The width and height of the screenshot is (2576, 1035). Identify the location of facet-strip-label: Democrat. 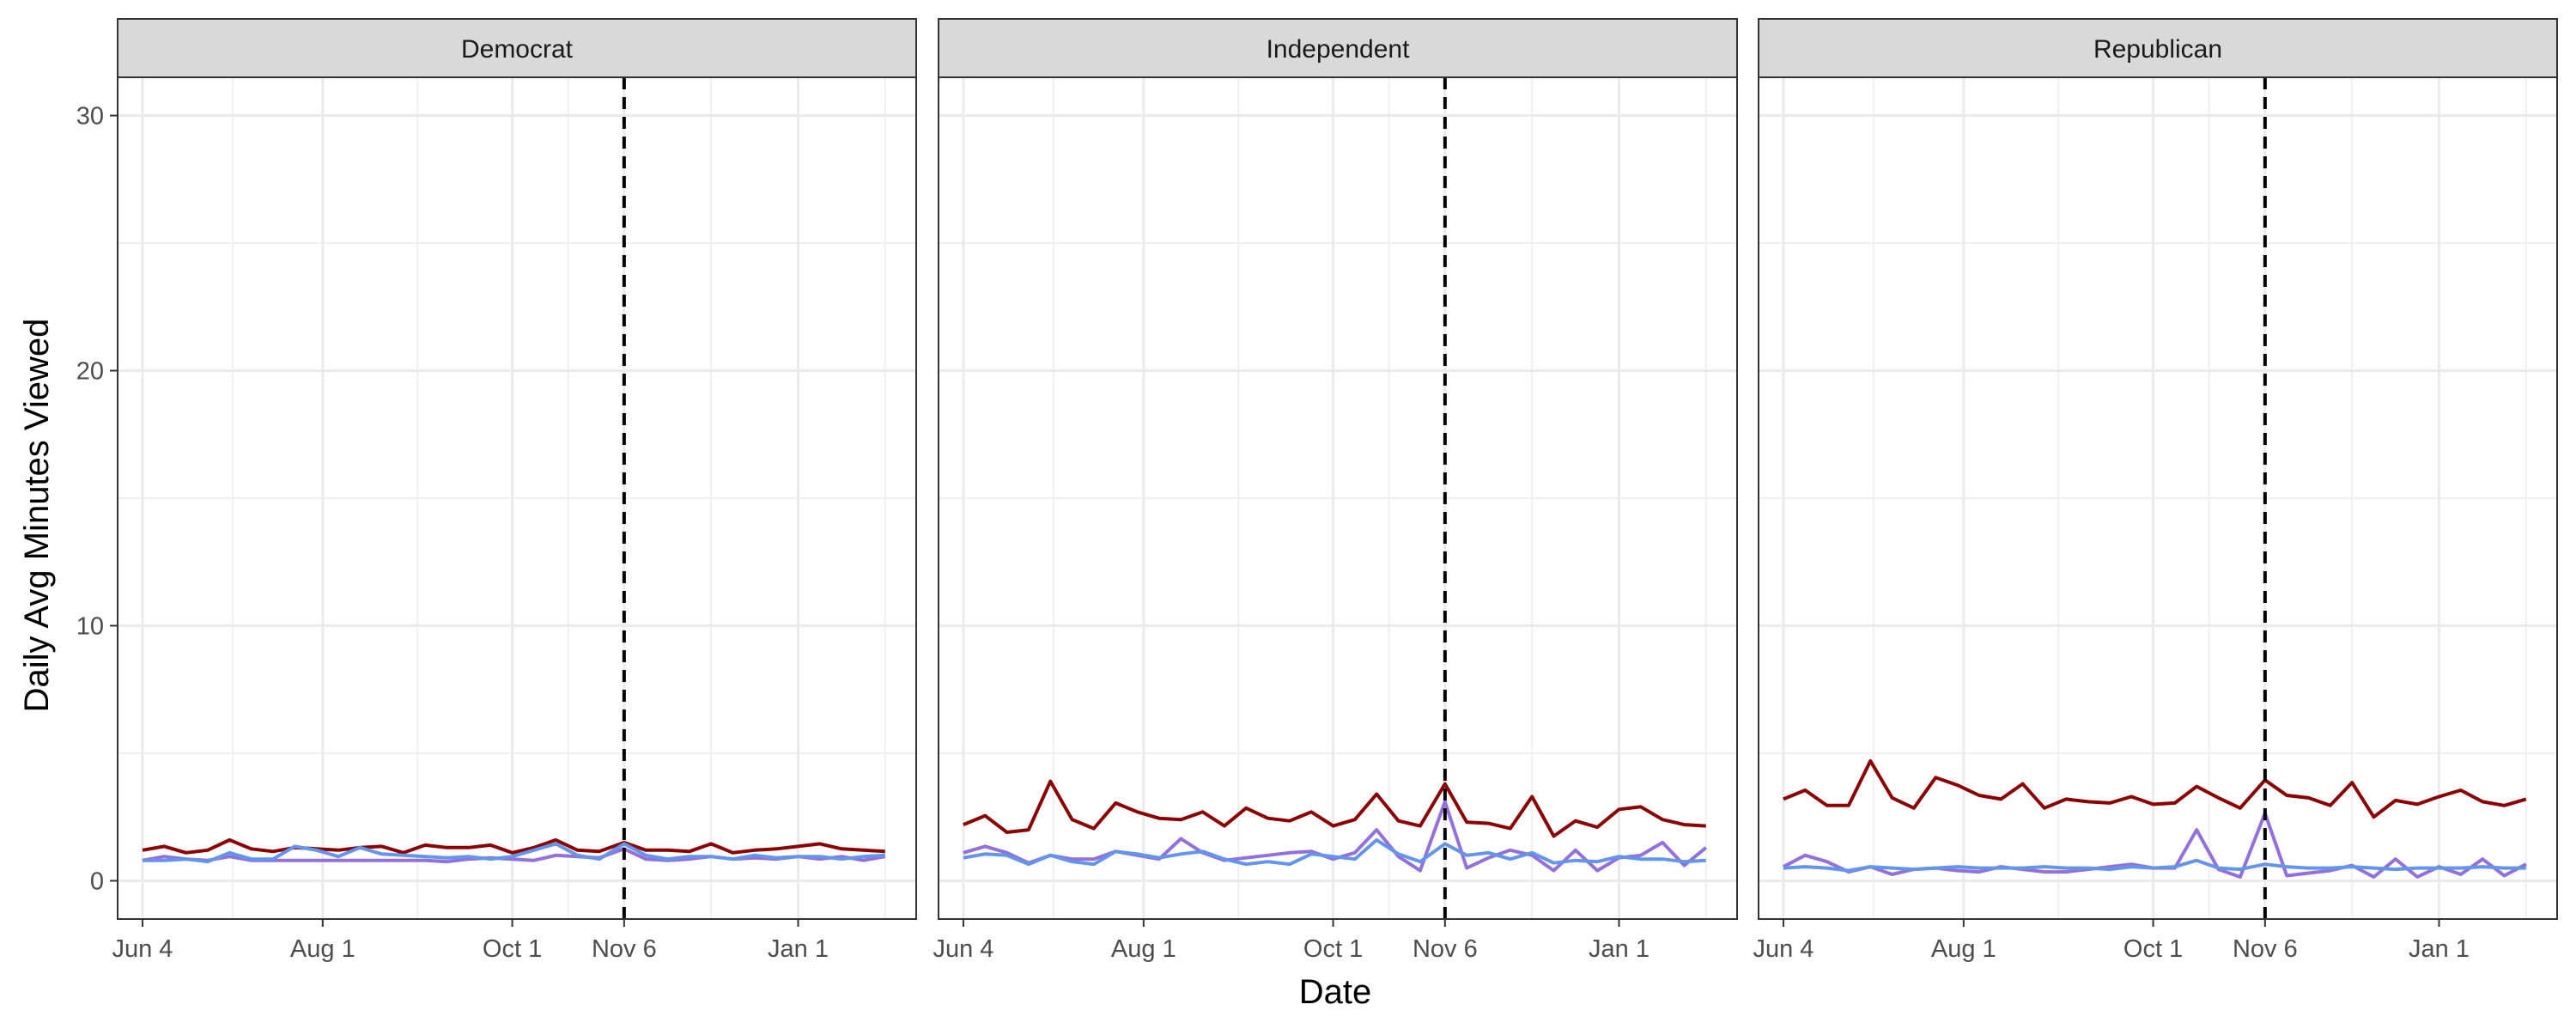
(517, 49).